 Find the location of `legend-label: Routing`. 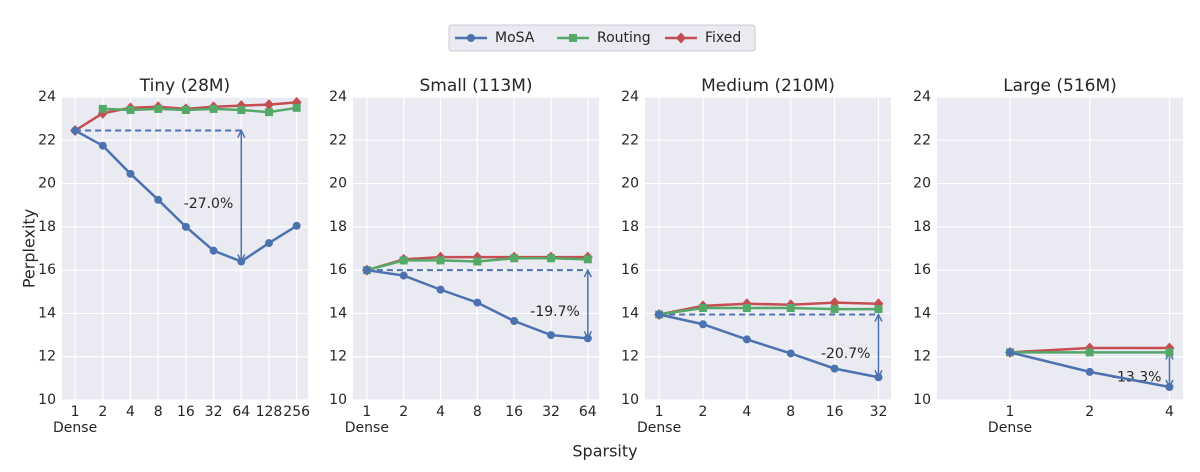

legend-label: Routing is located at coordinates (624, 38).